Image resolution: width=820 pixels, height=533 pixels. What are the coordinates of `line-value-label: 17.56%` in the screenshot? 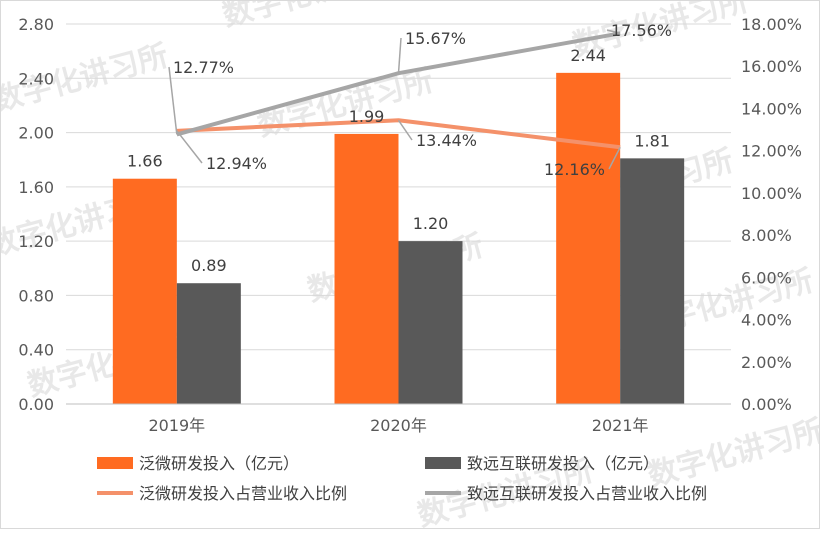 It's located at (641, 30).